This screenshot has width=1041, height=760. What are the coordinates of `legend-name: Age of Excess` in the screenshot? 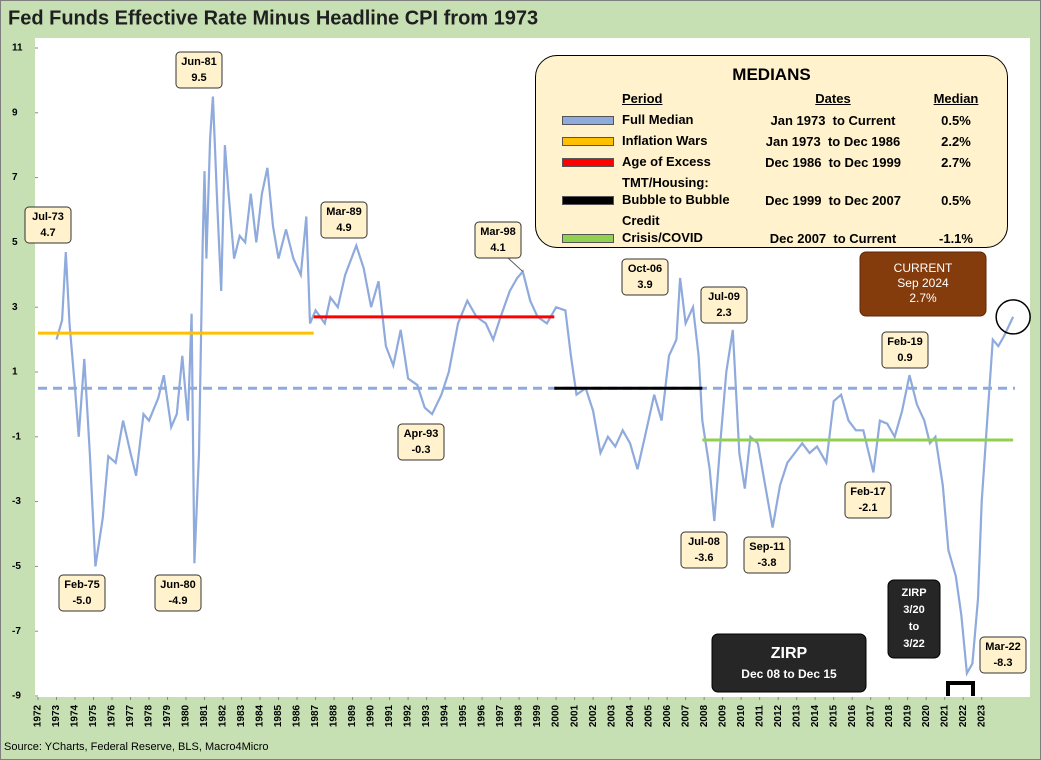 It's located at (666, 161).